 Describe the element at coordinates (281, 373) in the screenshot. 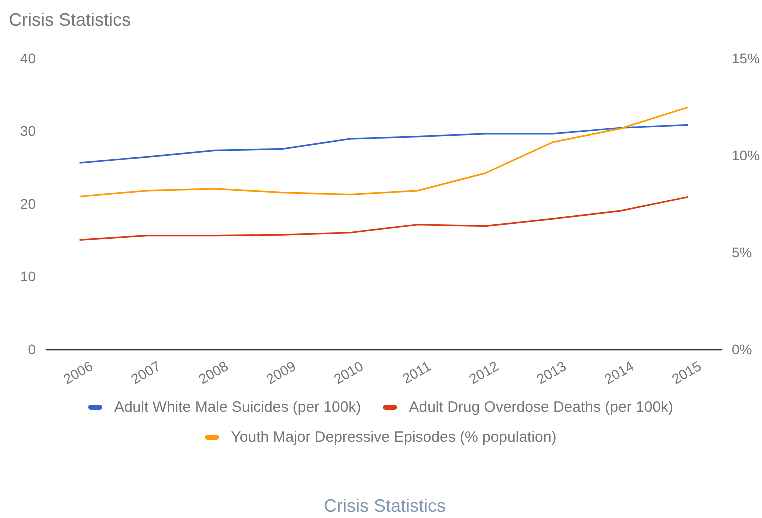

I see `x-tick-label: 2009` at that location.